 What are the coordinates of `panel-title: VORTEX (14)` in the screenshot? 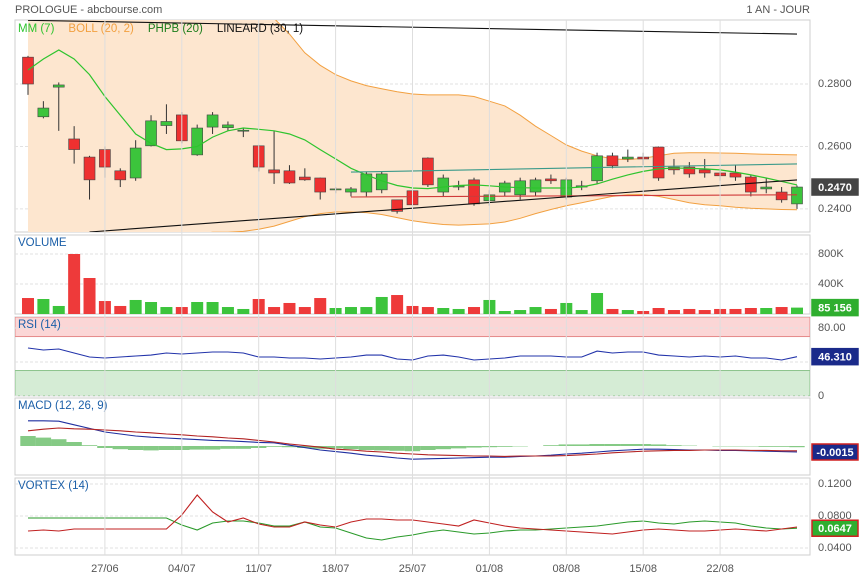 It's located at (53, 486).